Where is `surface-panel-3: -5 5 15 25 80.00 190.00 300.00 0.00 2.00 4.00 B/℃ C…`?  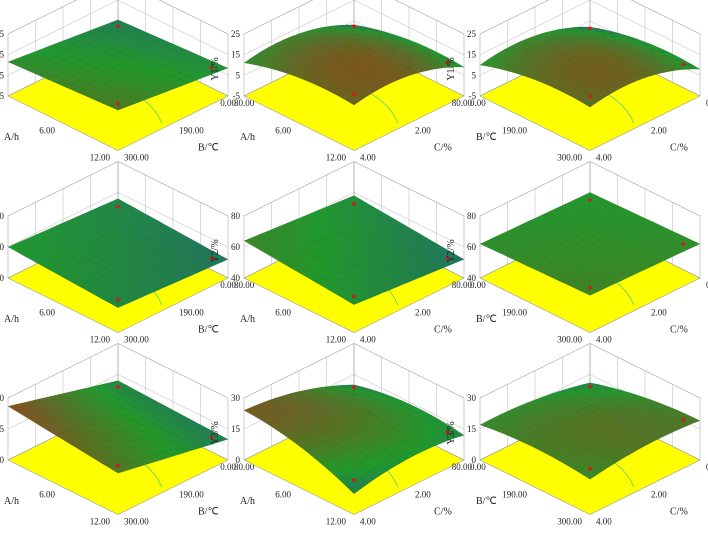
surface-panel-3: -5 5 15 25 80.00 190.00 300.00 0.00 2.00 4.00 B/℃ C… is located at coordinates (577, 81).